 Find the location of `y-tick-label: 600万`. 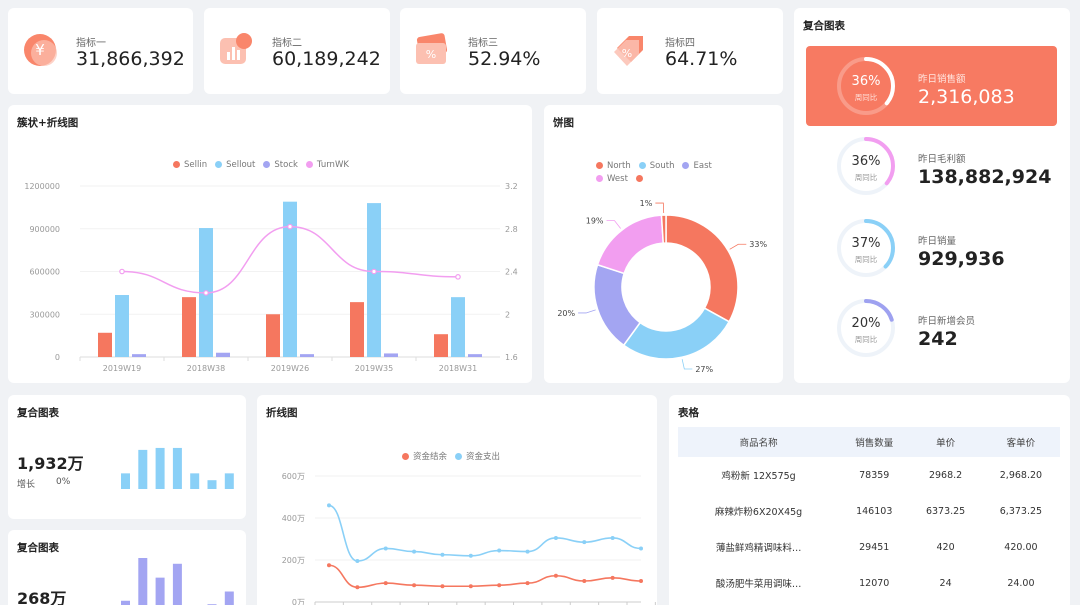

y-tick-label: 600万 is located at coordinates (293, 476).